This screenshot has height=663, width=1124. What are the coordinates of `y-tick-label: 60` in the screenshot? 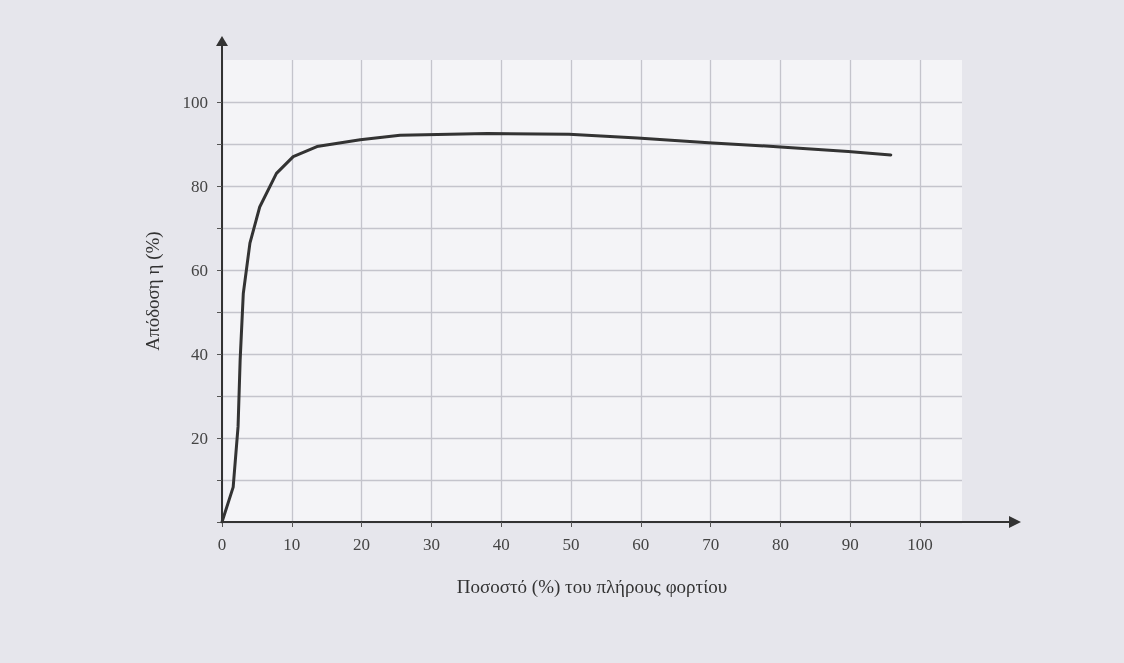 It's located at (199, 270).